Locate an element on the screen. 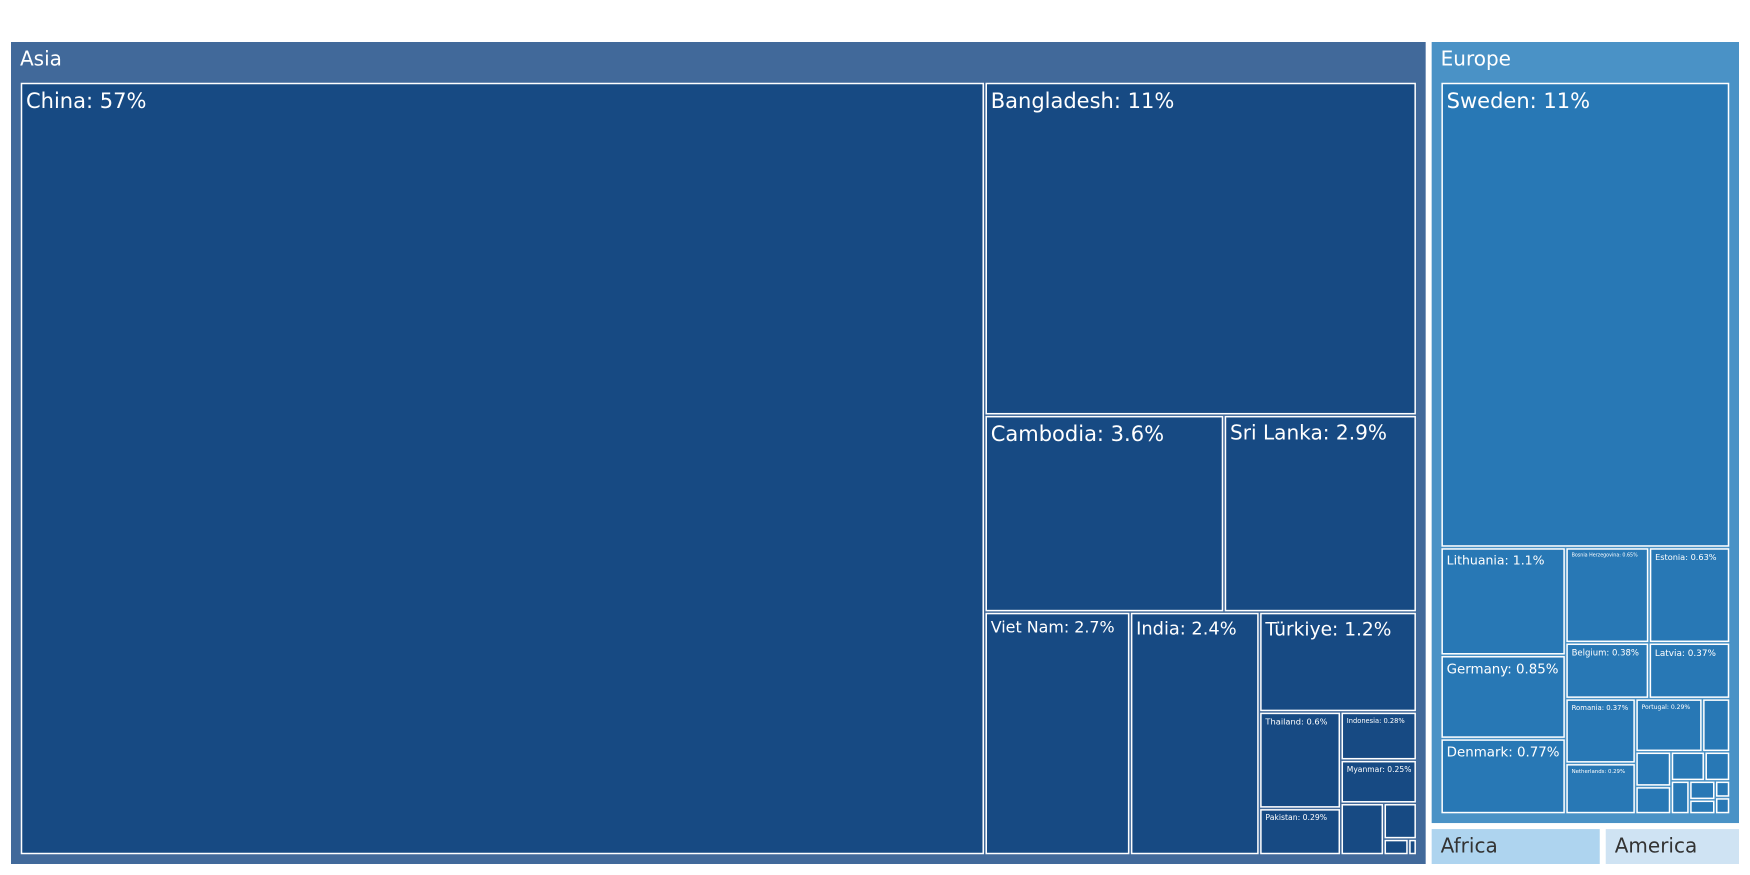  tile-label: Estonia: 0.63% is located at coordinates (1686, 557).